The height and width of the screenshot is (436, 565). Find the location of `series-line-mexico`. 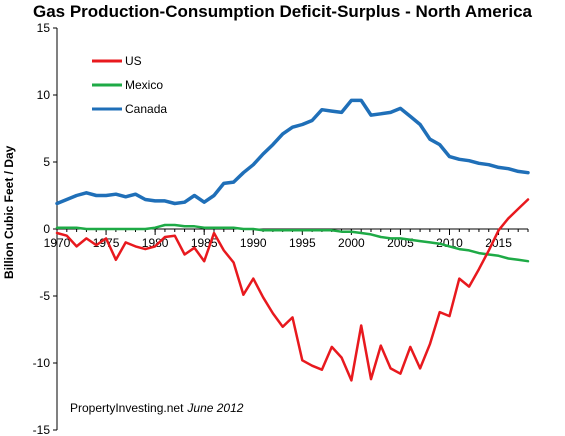

series-line-mexico is located at coordinates (292, 243).